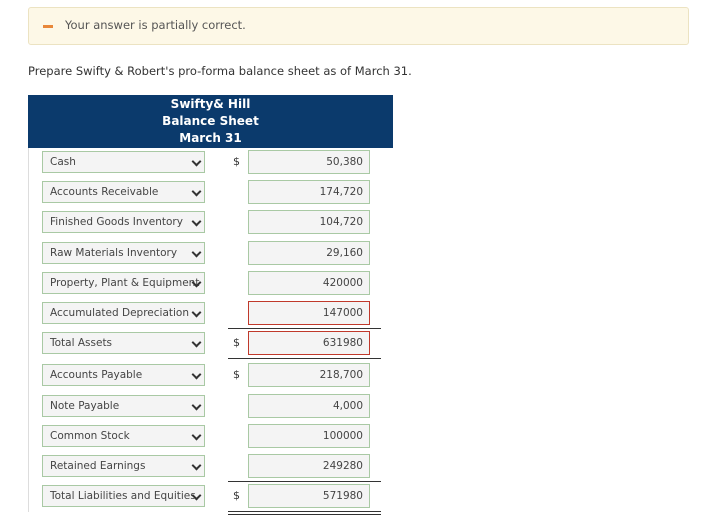 Image resolution: width=713 pixels, height=531 pixels. Describe the element at coordinates (123, 283) in the screenshot. I see `account-select: Property, Plant & Equipment` at that location.